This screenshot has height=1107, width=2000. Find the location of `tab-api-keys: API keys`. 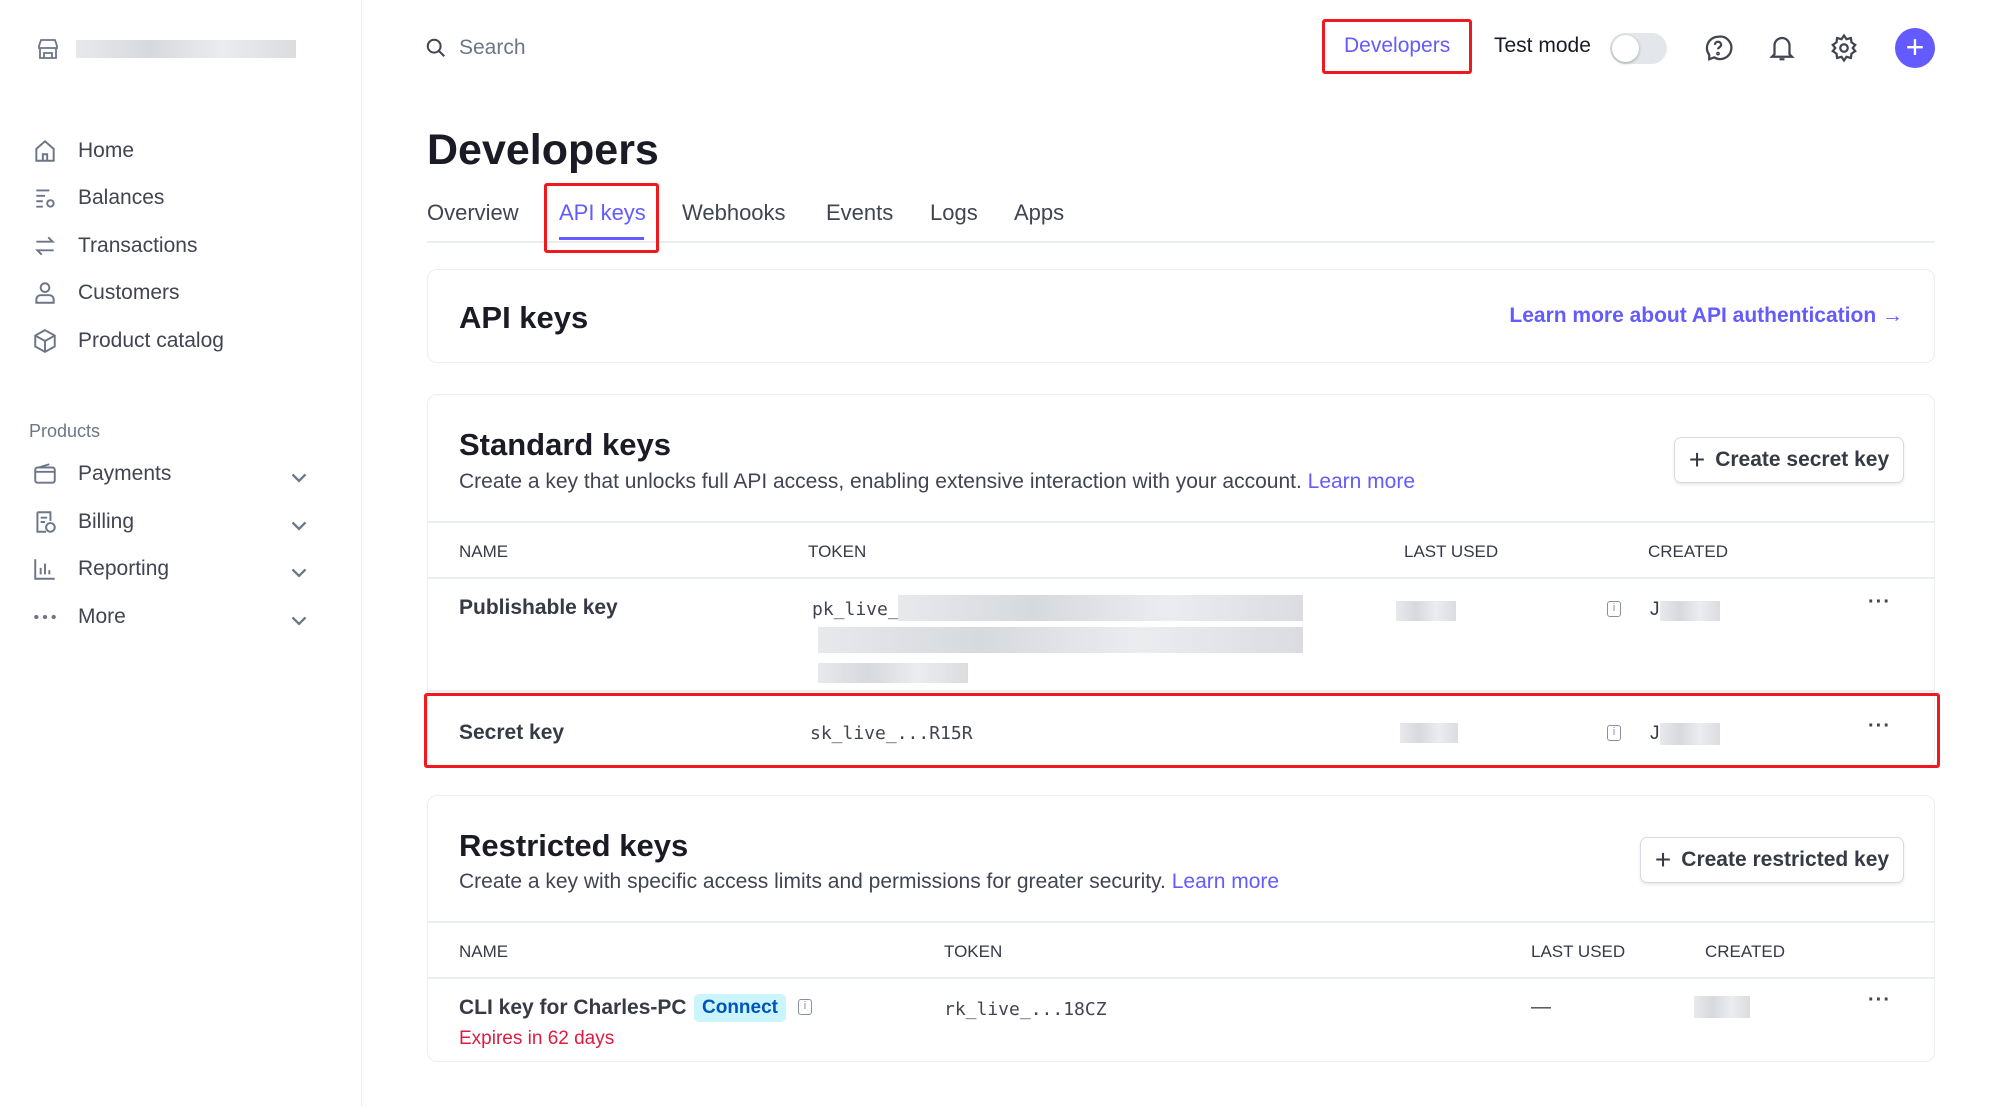

tab-api-keys: API keys is located at coordinates (602, 212).